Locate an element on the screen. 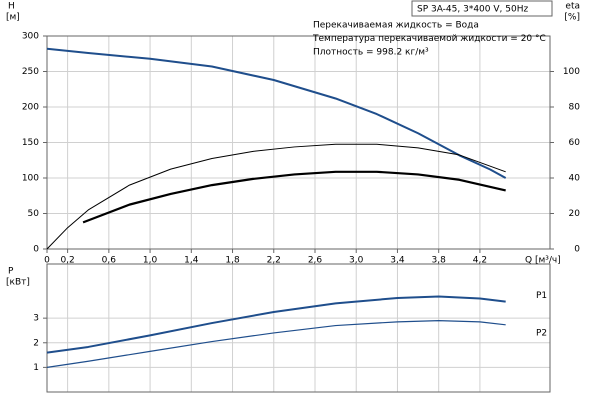 Image resolution: width=600 pixels, height=400 pixels. y-tick-label: 250 is located at coordinates (30, 72).